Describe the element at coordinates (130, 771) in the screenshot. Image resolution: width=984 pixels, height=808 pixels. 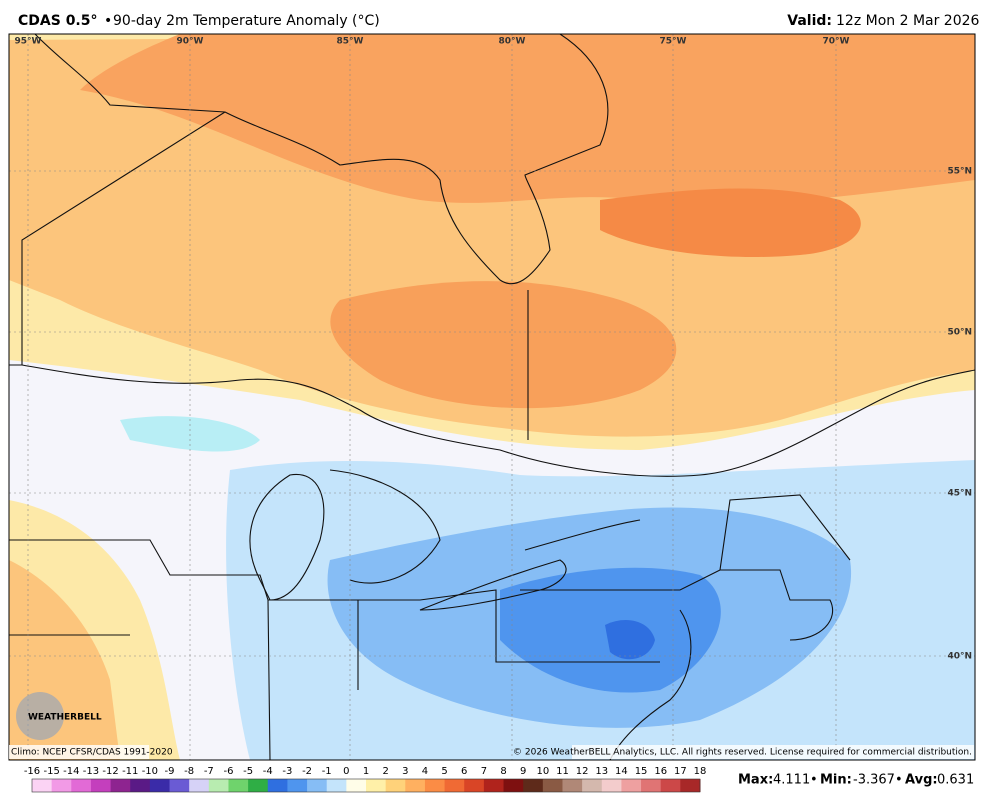
I see `colorbar-label: -11` at that location.